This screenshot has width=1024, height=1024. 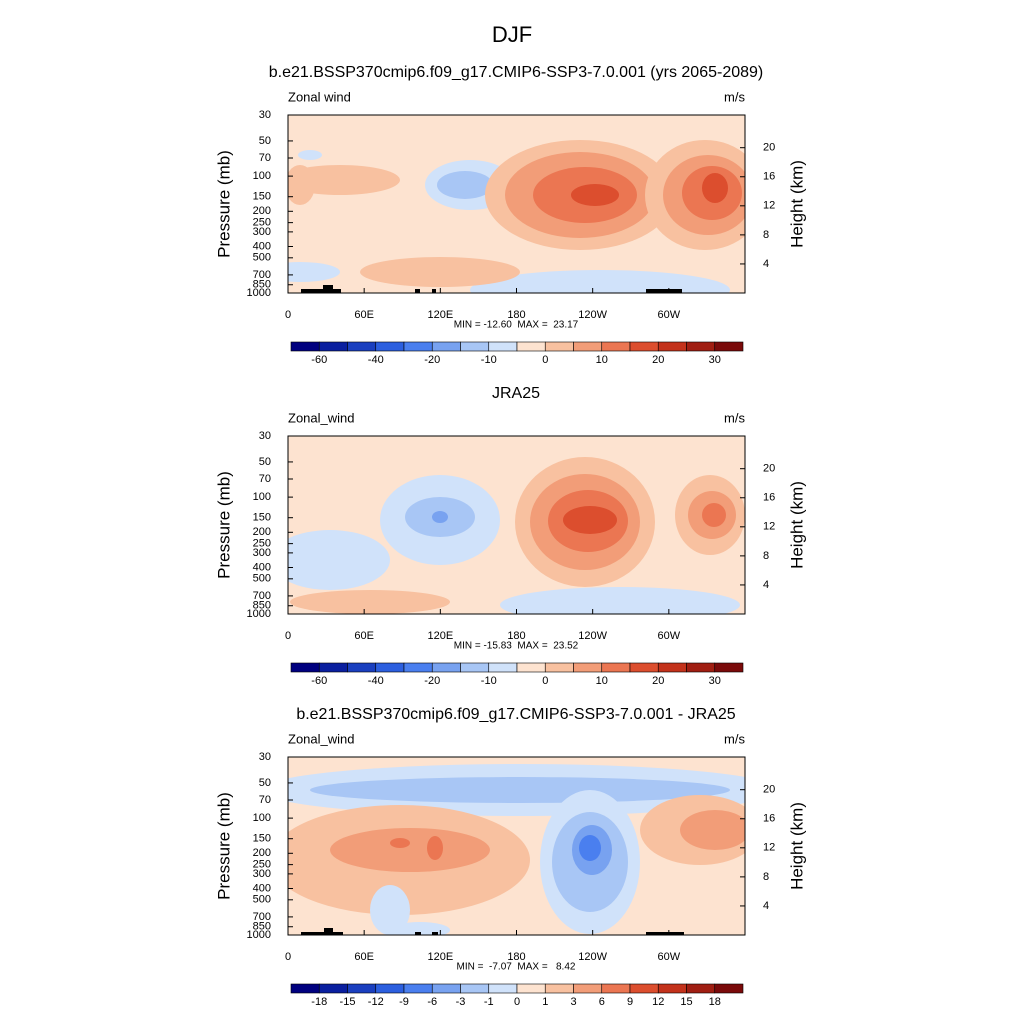 What do you see at coordinates (376, 360) in the screenshot?
I see `colorbar-label: -40` at bounding box center [376, 360].